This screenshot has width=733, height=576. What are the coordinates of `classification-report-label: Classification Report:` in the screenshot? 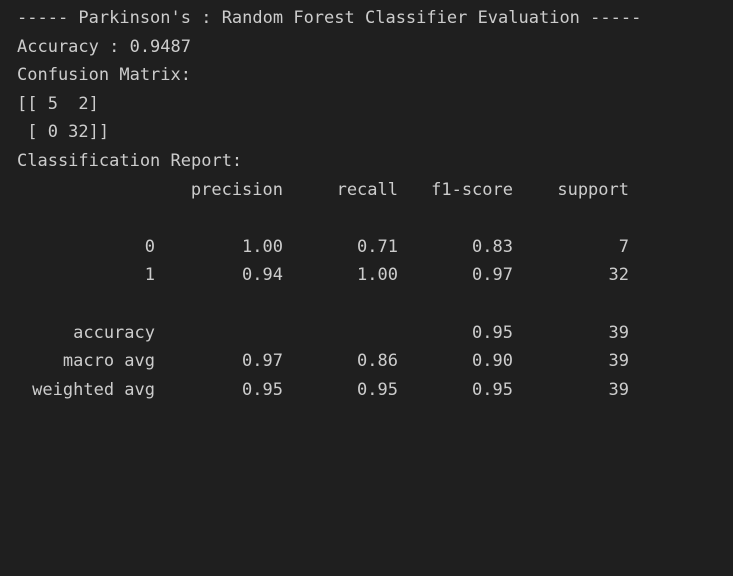 It's located at (130, 160).